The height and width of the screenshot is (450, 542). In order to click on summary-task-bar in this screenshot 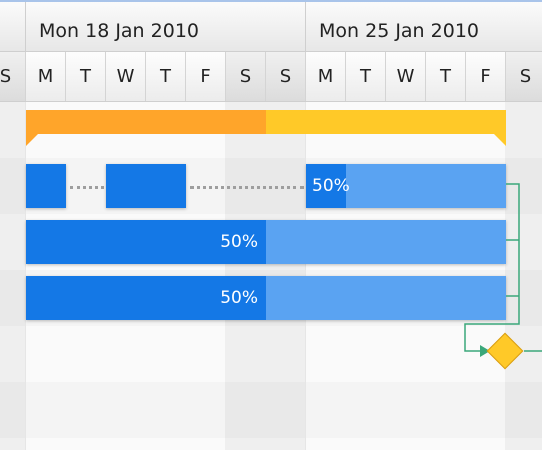, I will do `click(266, 122)`.